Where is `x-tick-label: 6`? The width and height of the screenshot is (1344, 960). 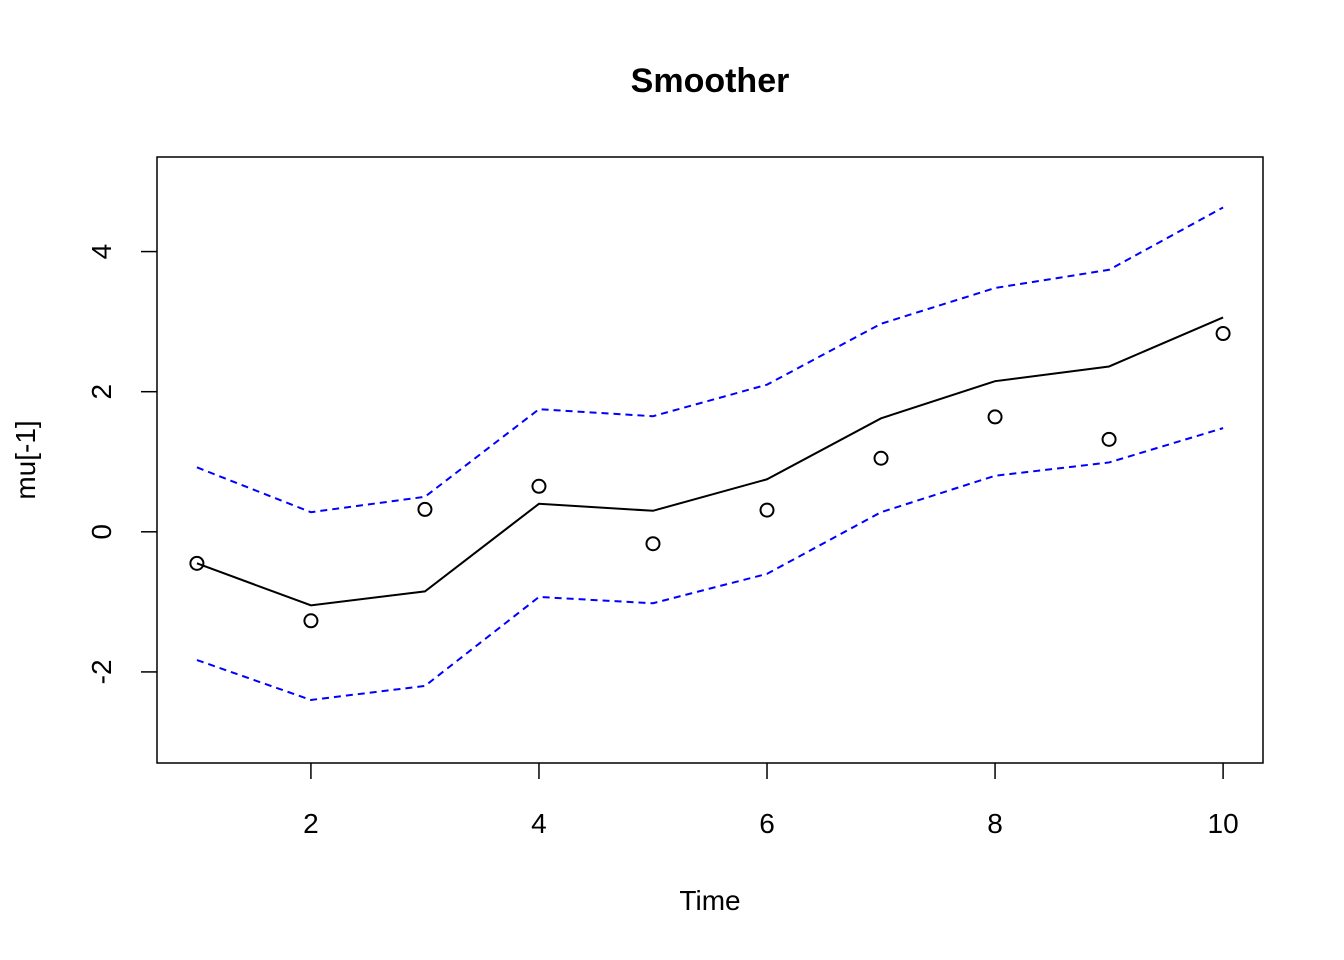 x-tick-label: 6 is located at coordinates (767, 823).